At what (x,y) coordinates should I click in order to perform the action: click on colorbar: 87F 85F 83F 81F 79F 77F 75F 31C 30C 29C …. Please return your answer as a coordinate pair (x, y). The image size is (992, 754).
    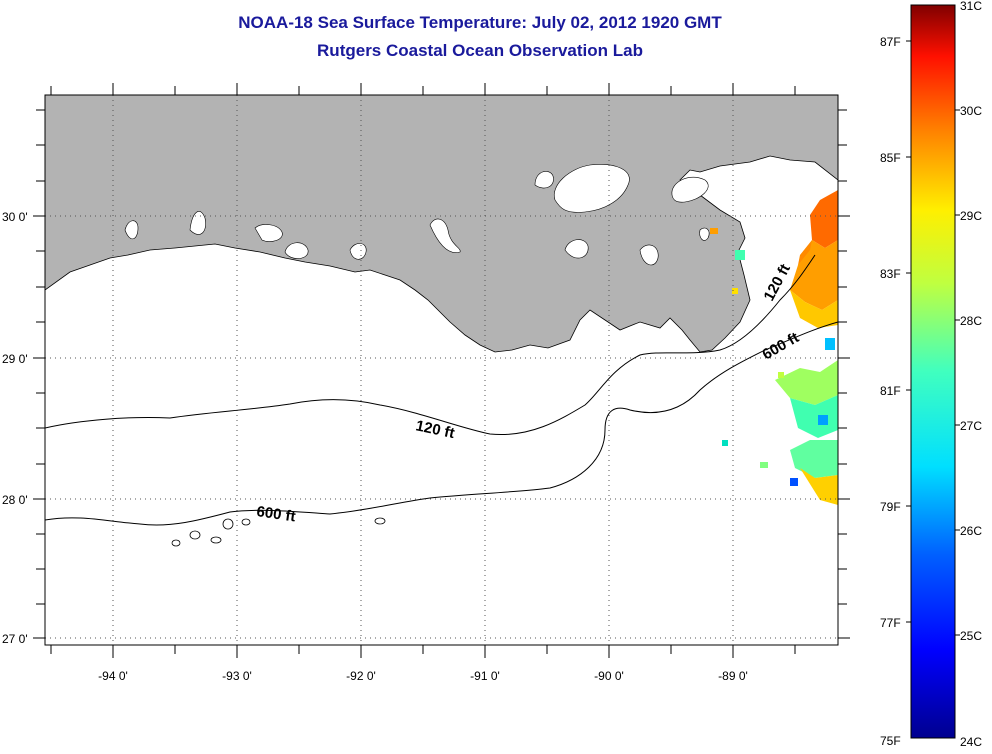
    Looking at the image, I should click on (931, 374).